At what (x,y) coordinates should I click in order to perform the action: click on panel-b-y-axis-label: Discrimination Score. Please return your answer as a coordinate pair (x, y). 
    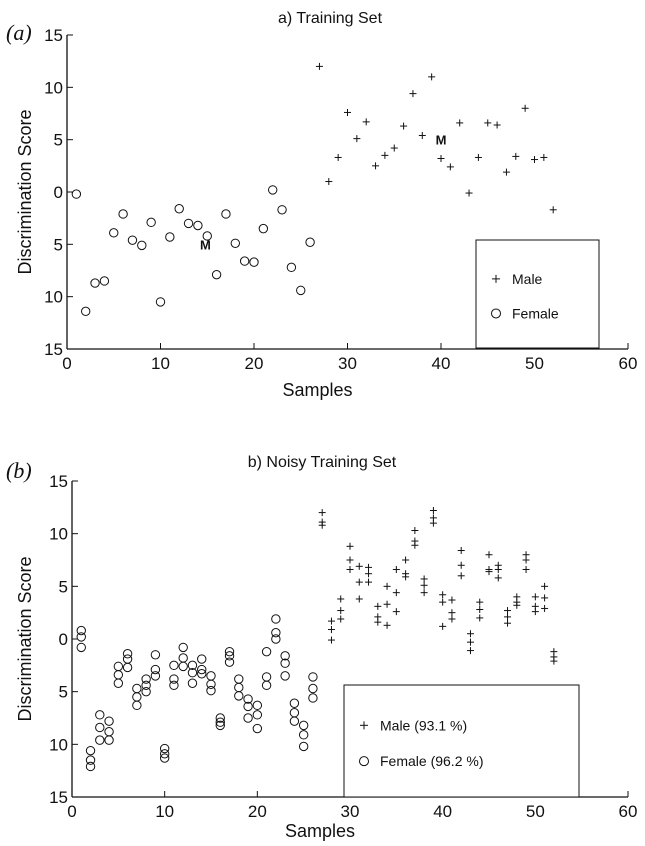
    Looking at the image, I should click on (25, 638).